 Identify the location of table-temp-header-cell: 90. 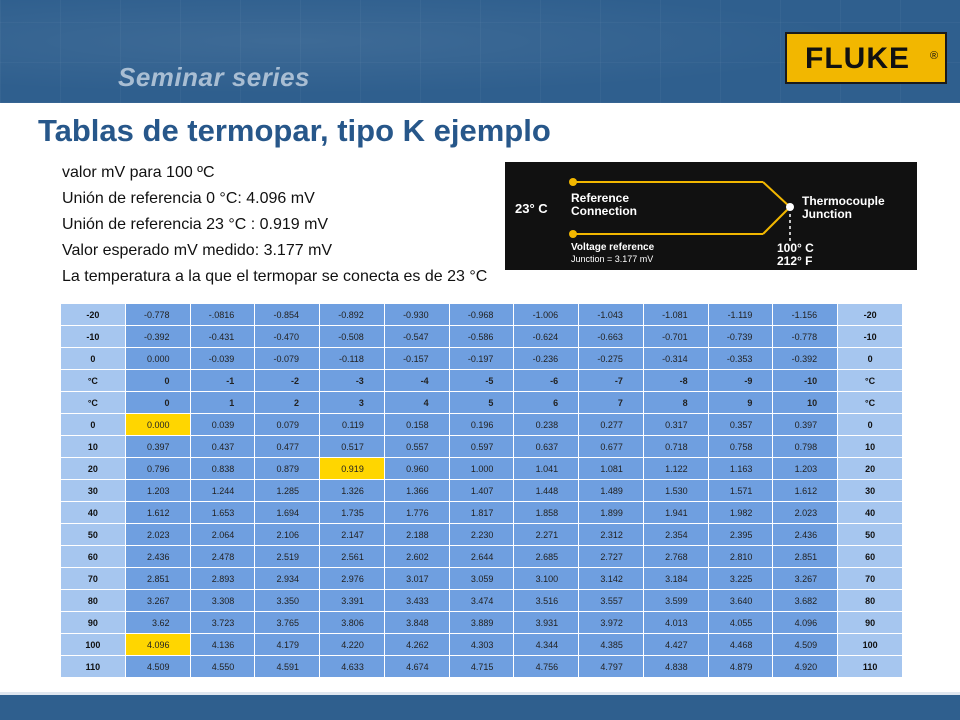
(870, 622).